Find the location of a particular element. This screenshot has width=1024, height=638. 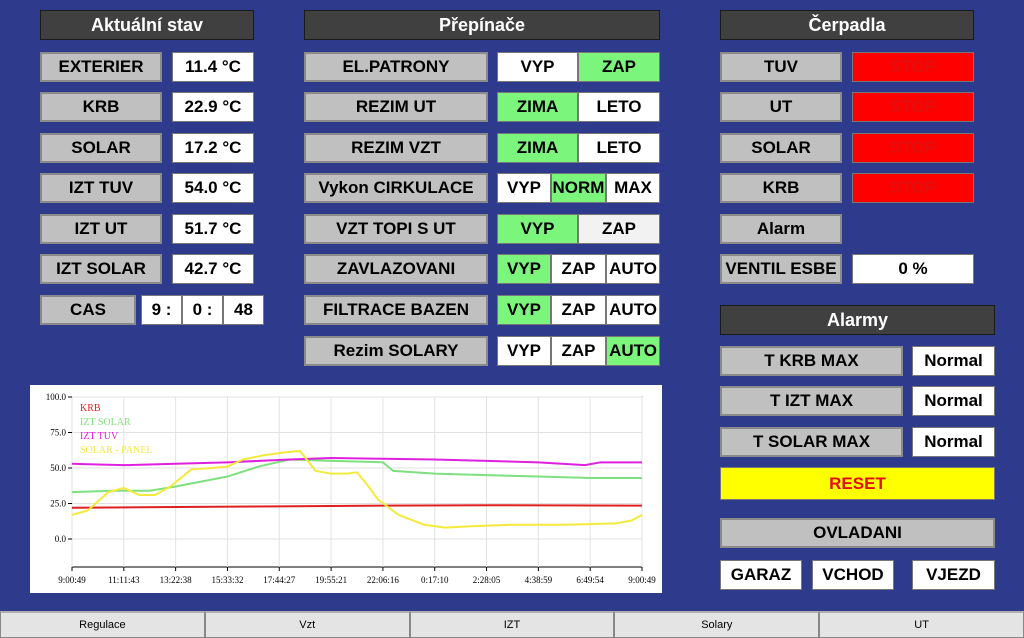

pump-tuv-status: STOP is located at coordinates (913, 67).